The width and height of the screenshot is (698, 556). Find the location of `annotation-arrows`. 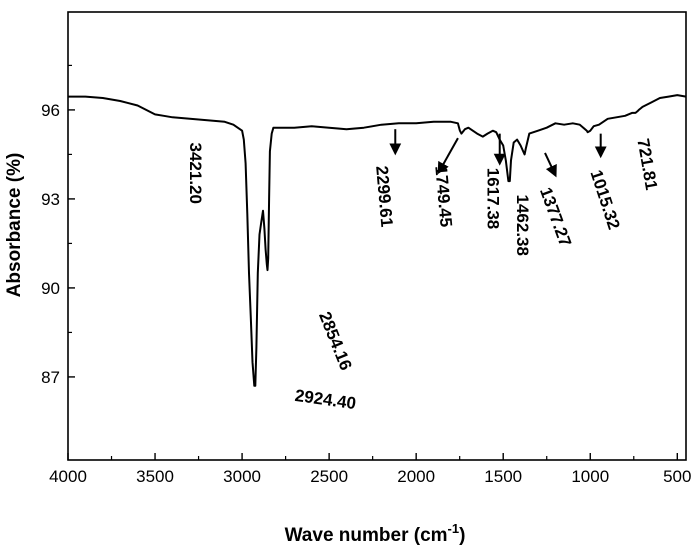

annotation-arrows is located at coordinates (498, 153).